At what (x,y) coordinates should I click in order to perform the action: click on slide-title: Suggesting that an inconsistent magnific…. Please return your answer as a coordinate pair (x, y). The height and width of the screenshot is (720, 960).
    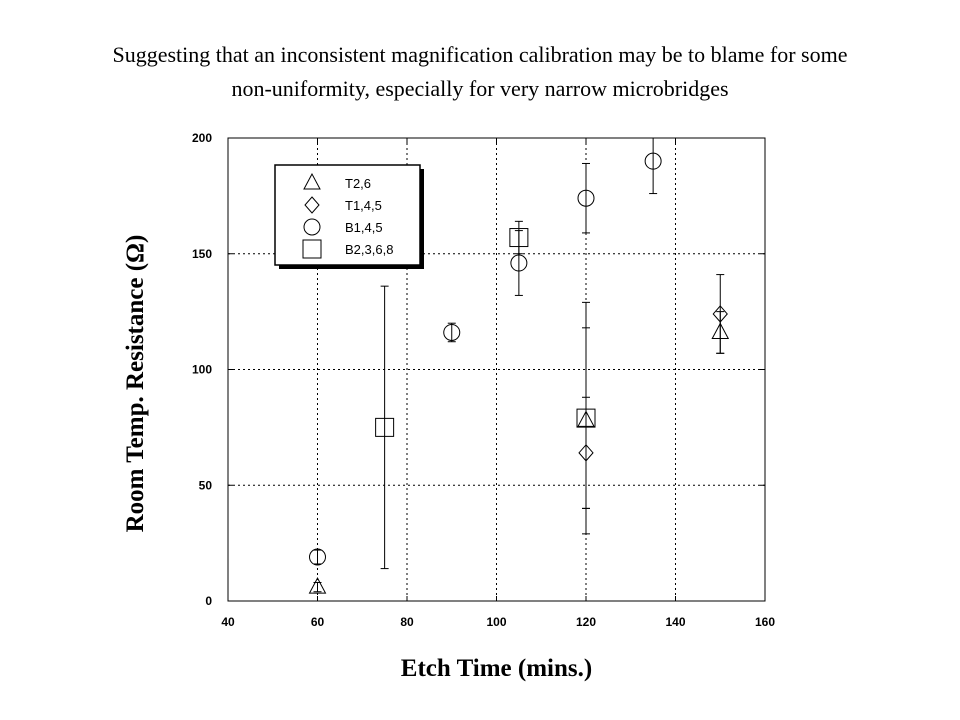
    Looking at the image, I should click on (480, 72).